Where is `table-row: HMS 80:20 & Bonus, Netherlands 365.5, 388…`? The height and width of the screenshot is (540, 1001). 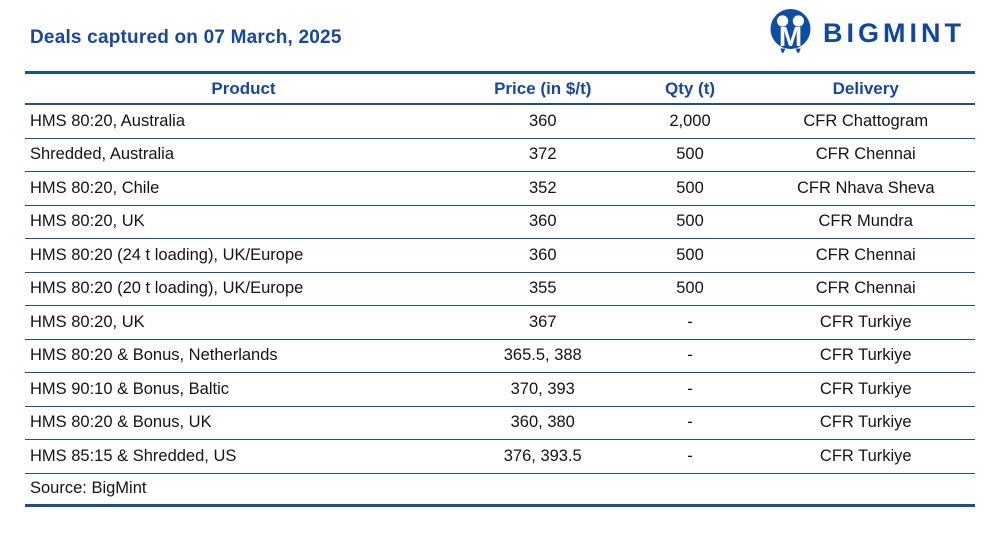 table-row: HMS 80:20 & Bonus, Netherlands 365.5, 388… is located at coordinates (500, 356).